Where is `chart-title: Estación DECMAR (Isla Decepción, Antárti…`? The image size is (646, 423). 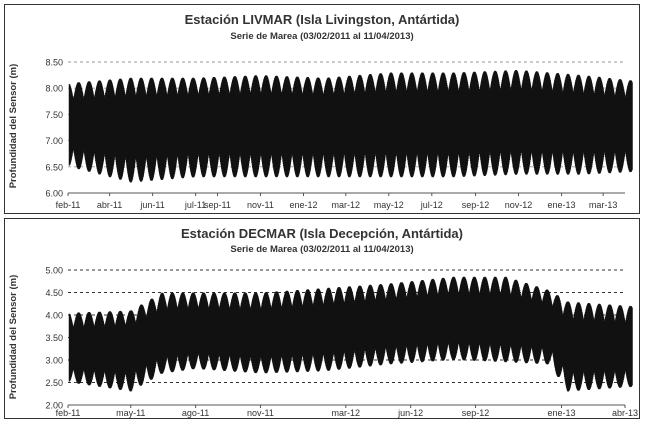 chart-title: Estación DECMAR (Isla Decepción, Antárti… is located at coordinates (322, 233).